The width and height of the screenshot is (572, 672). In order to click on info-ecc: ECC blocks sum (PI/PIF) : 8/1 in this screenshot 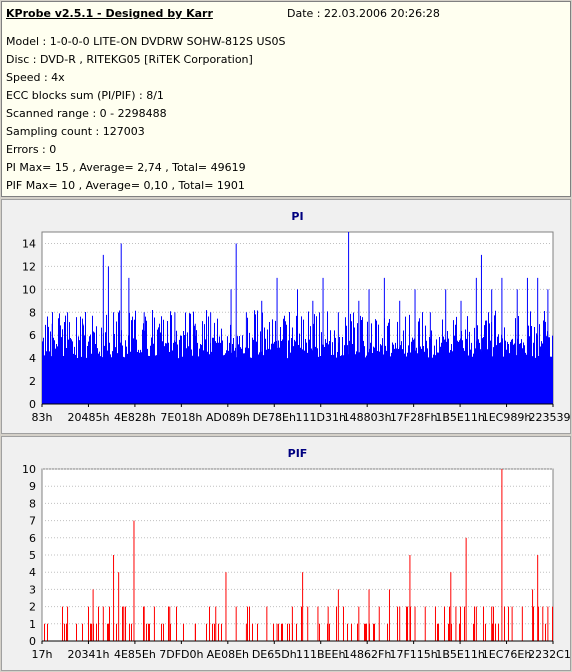, I will do `click(85, 95)`.